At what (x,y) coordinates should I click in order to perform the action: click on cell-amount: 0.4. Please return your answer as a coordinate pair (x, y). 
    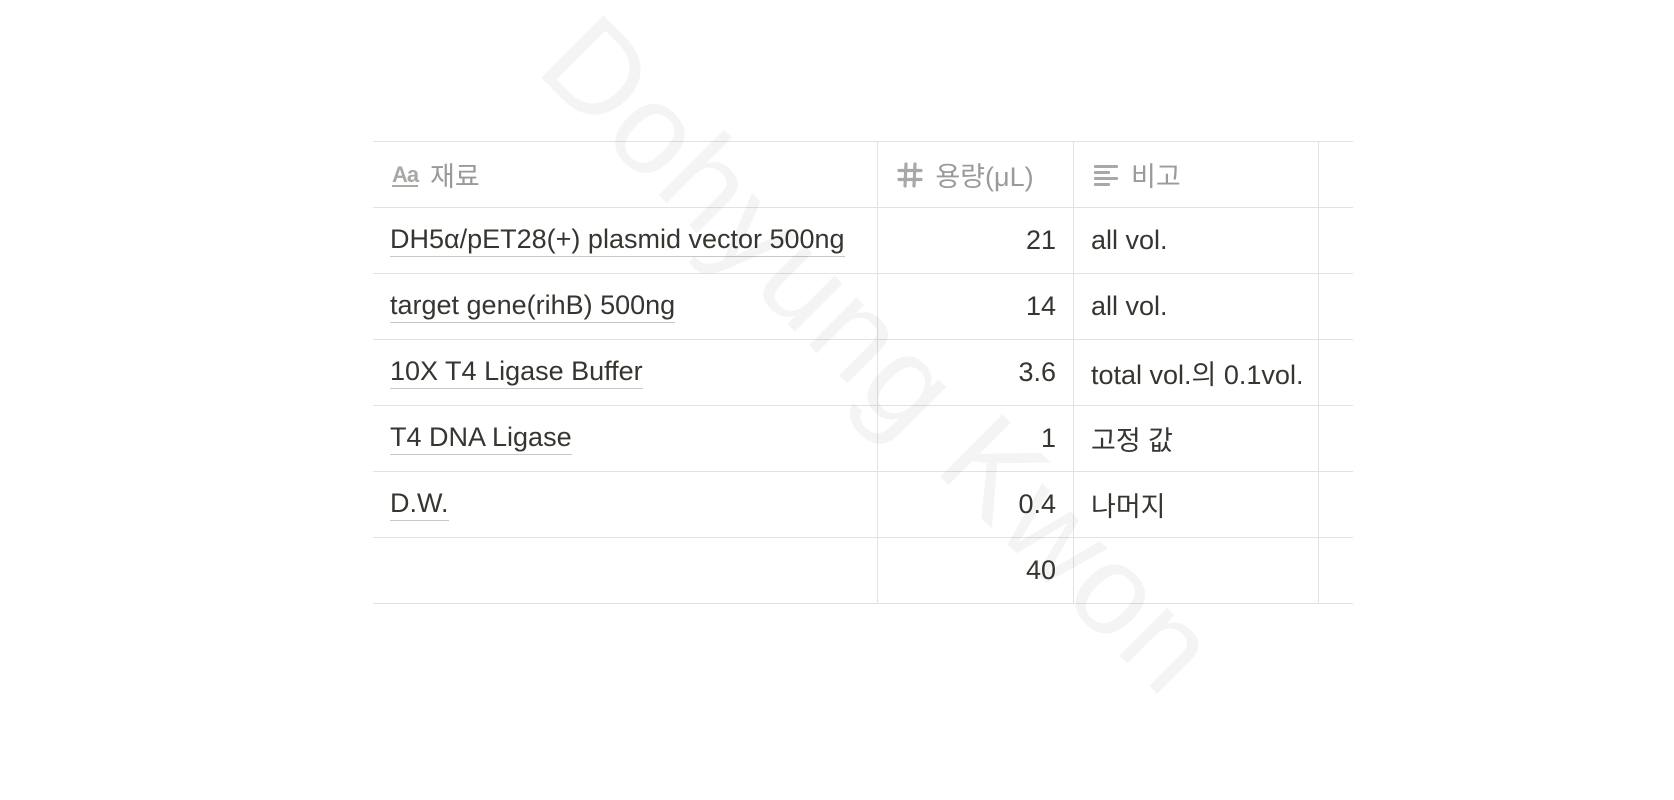
    Looking at the image, I should click on (976, 504).